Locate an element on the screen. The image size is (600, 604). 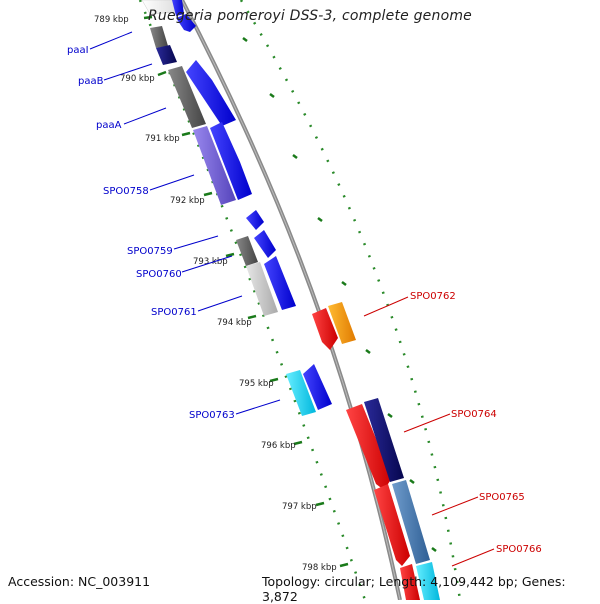
genes-right-strand is located at coordinates (376, 451).